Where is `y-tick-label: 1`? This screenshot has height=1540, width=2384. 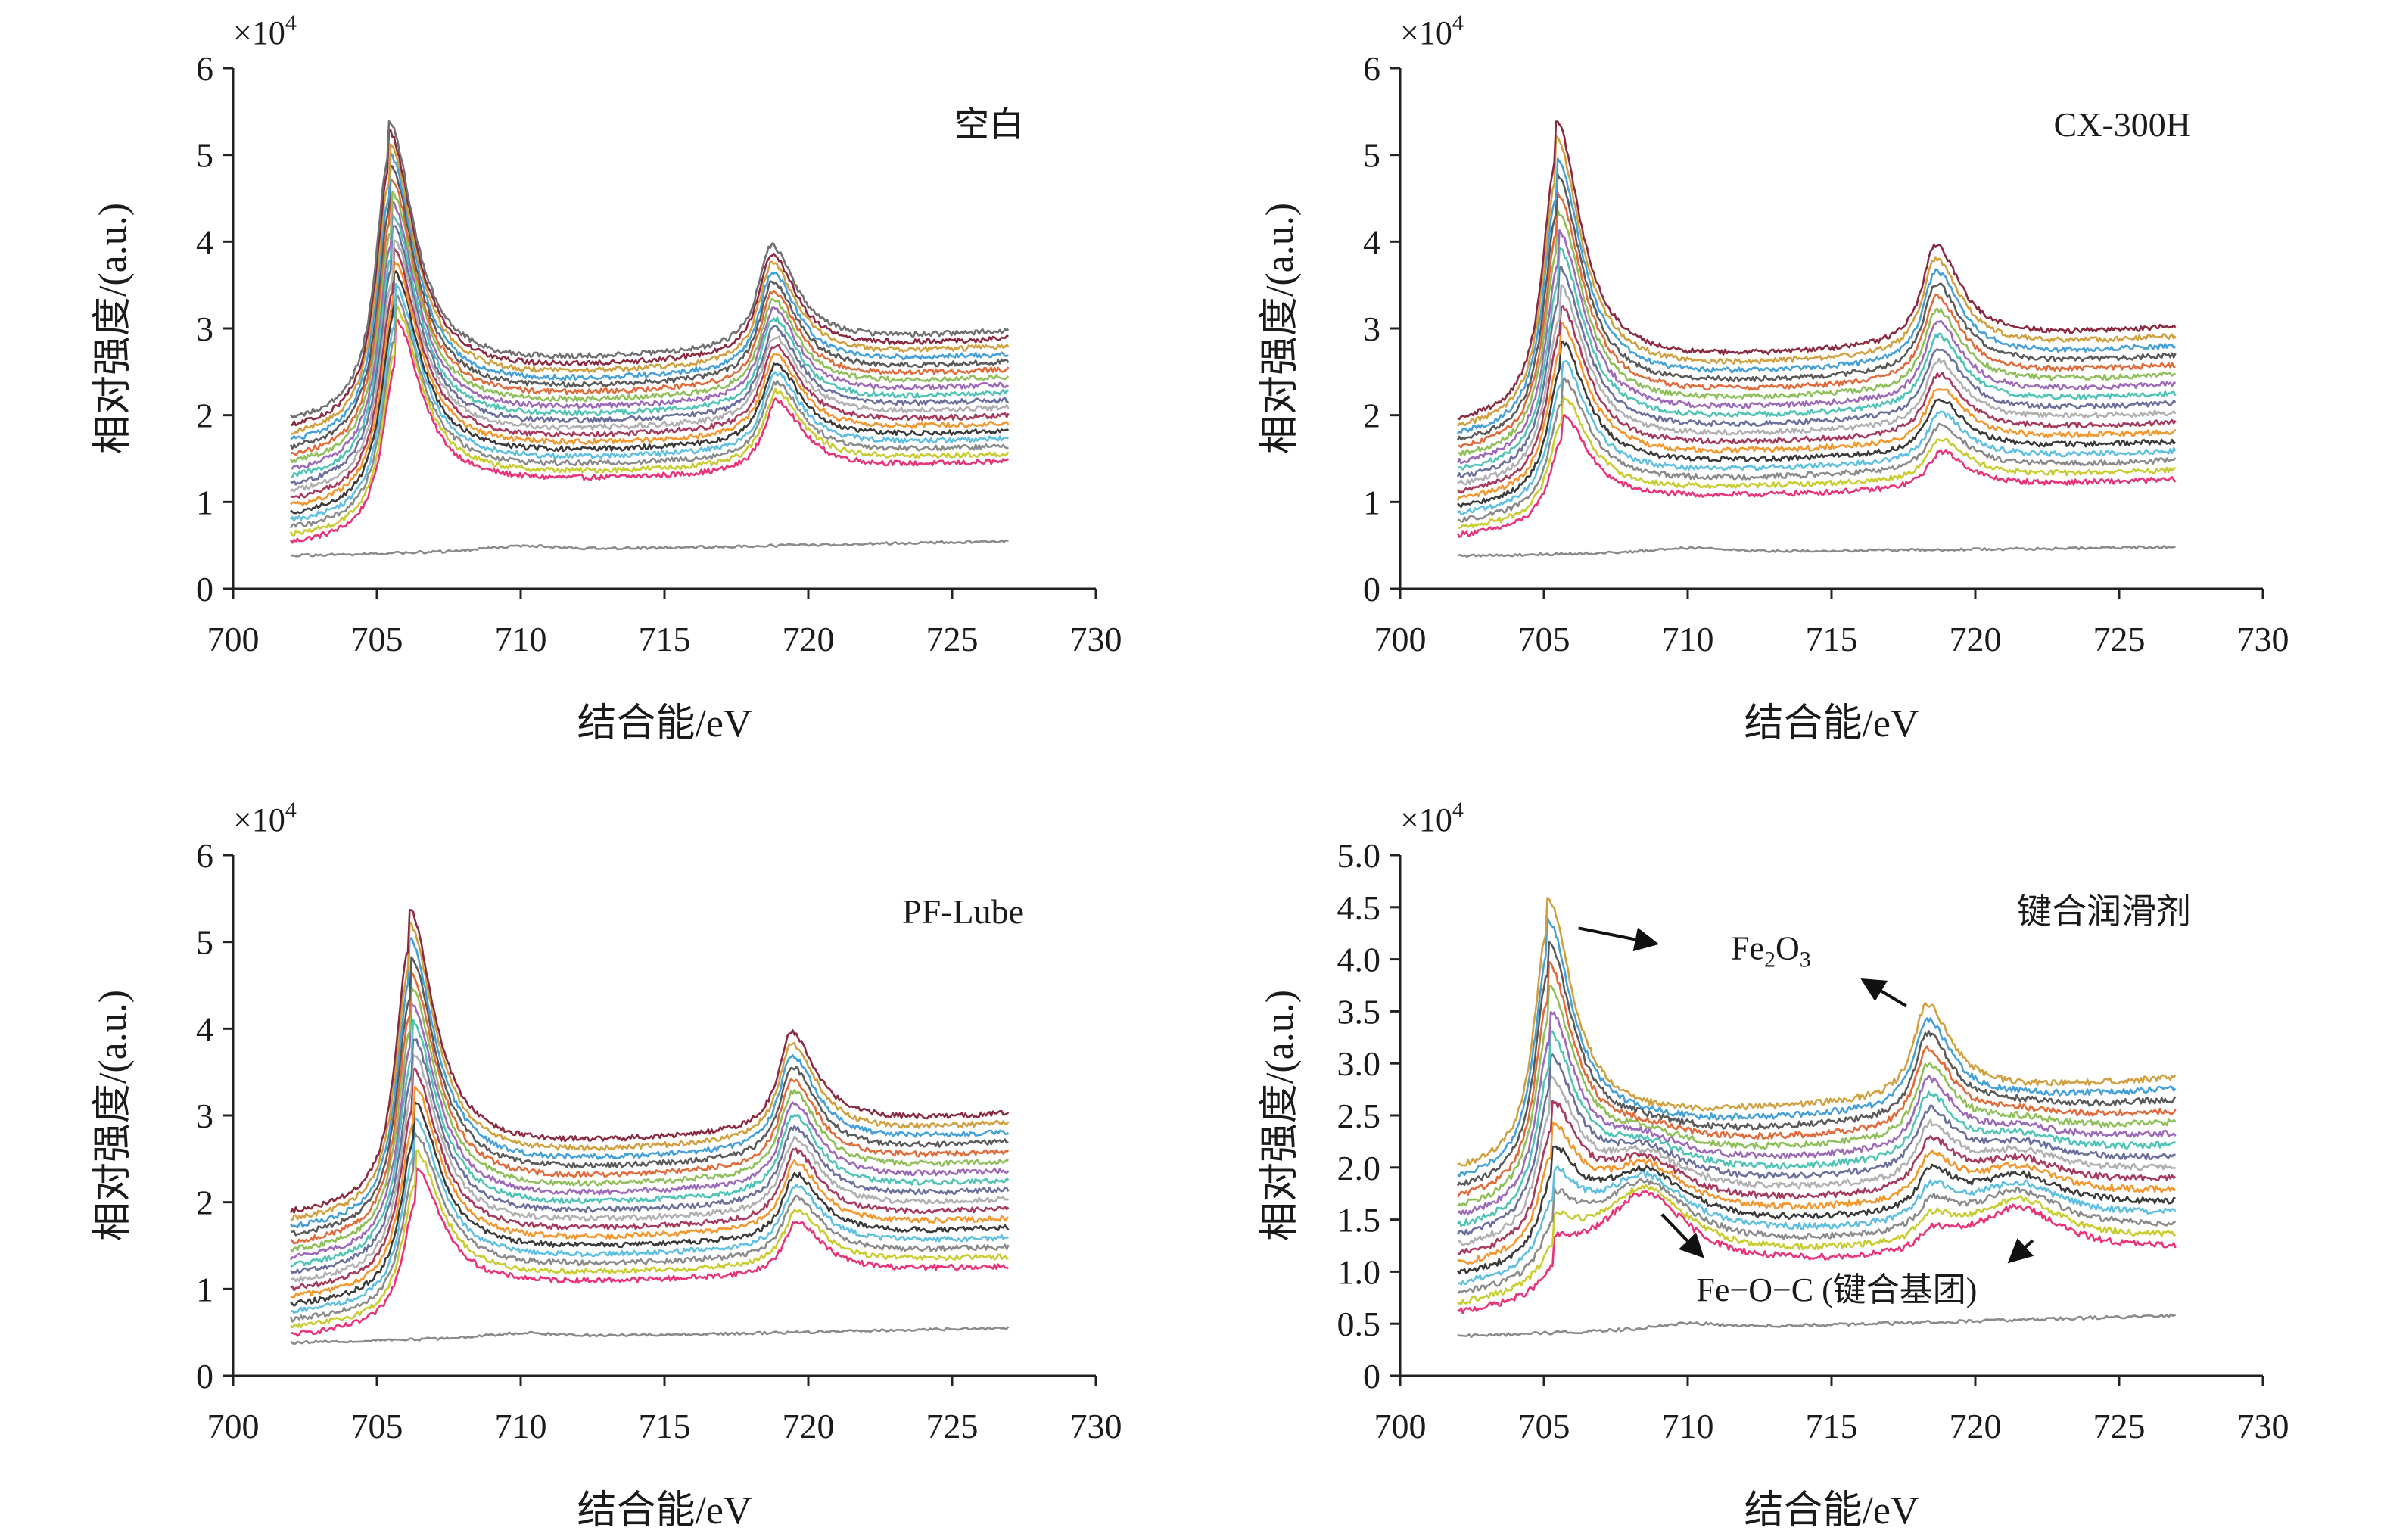 y-tick-label: 1 is located at coordinates (1371, 502).